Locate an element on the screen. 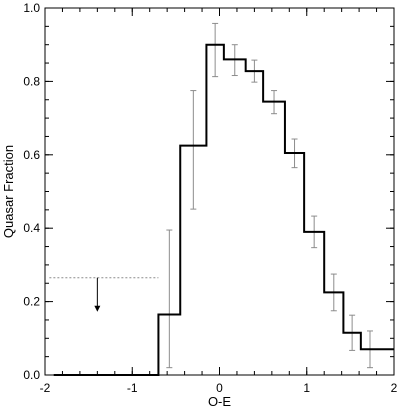 Image resolution: width=400 pixels, height=412 pixels. y-tick-label: 0.0 is located at coordinates (31, 375).